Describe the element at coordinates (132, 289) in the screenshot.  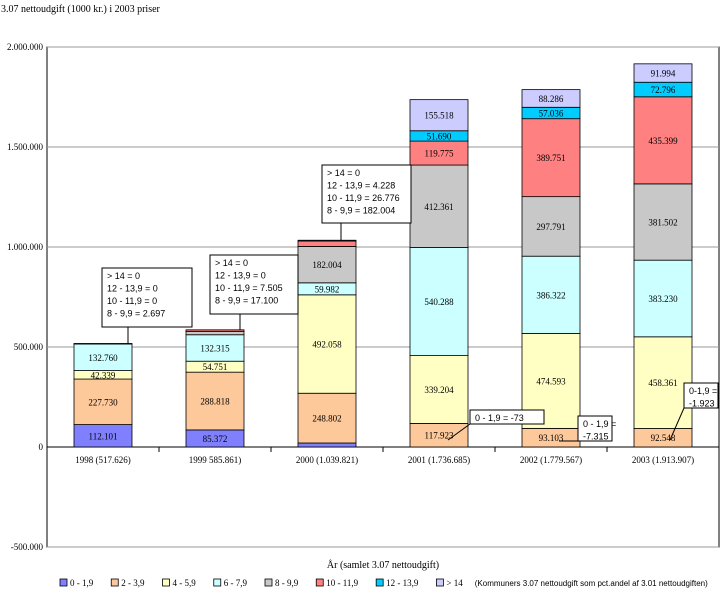
I see `callout-text: 12 - 13,9 = 0` at that location.